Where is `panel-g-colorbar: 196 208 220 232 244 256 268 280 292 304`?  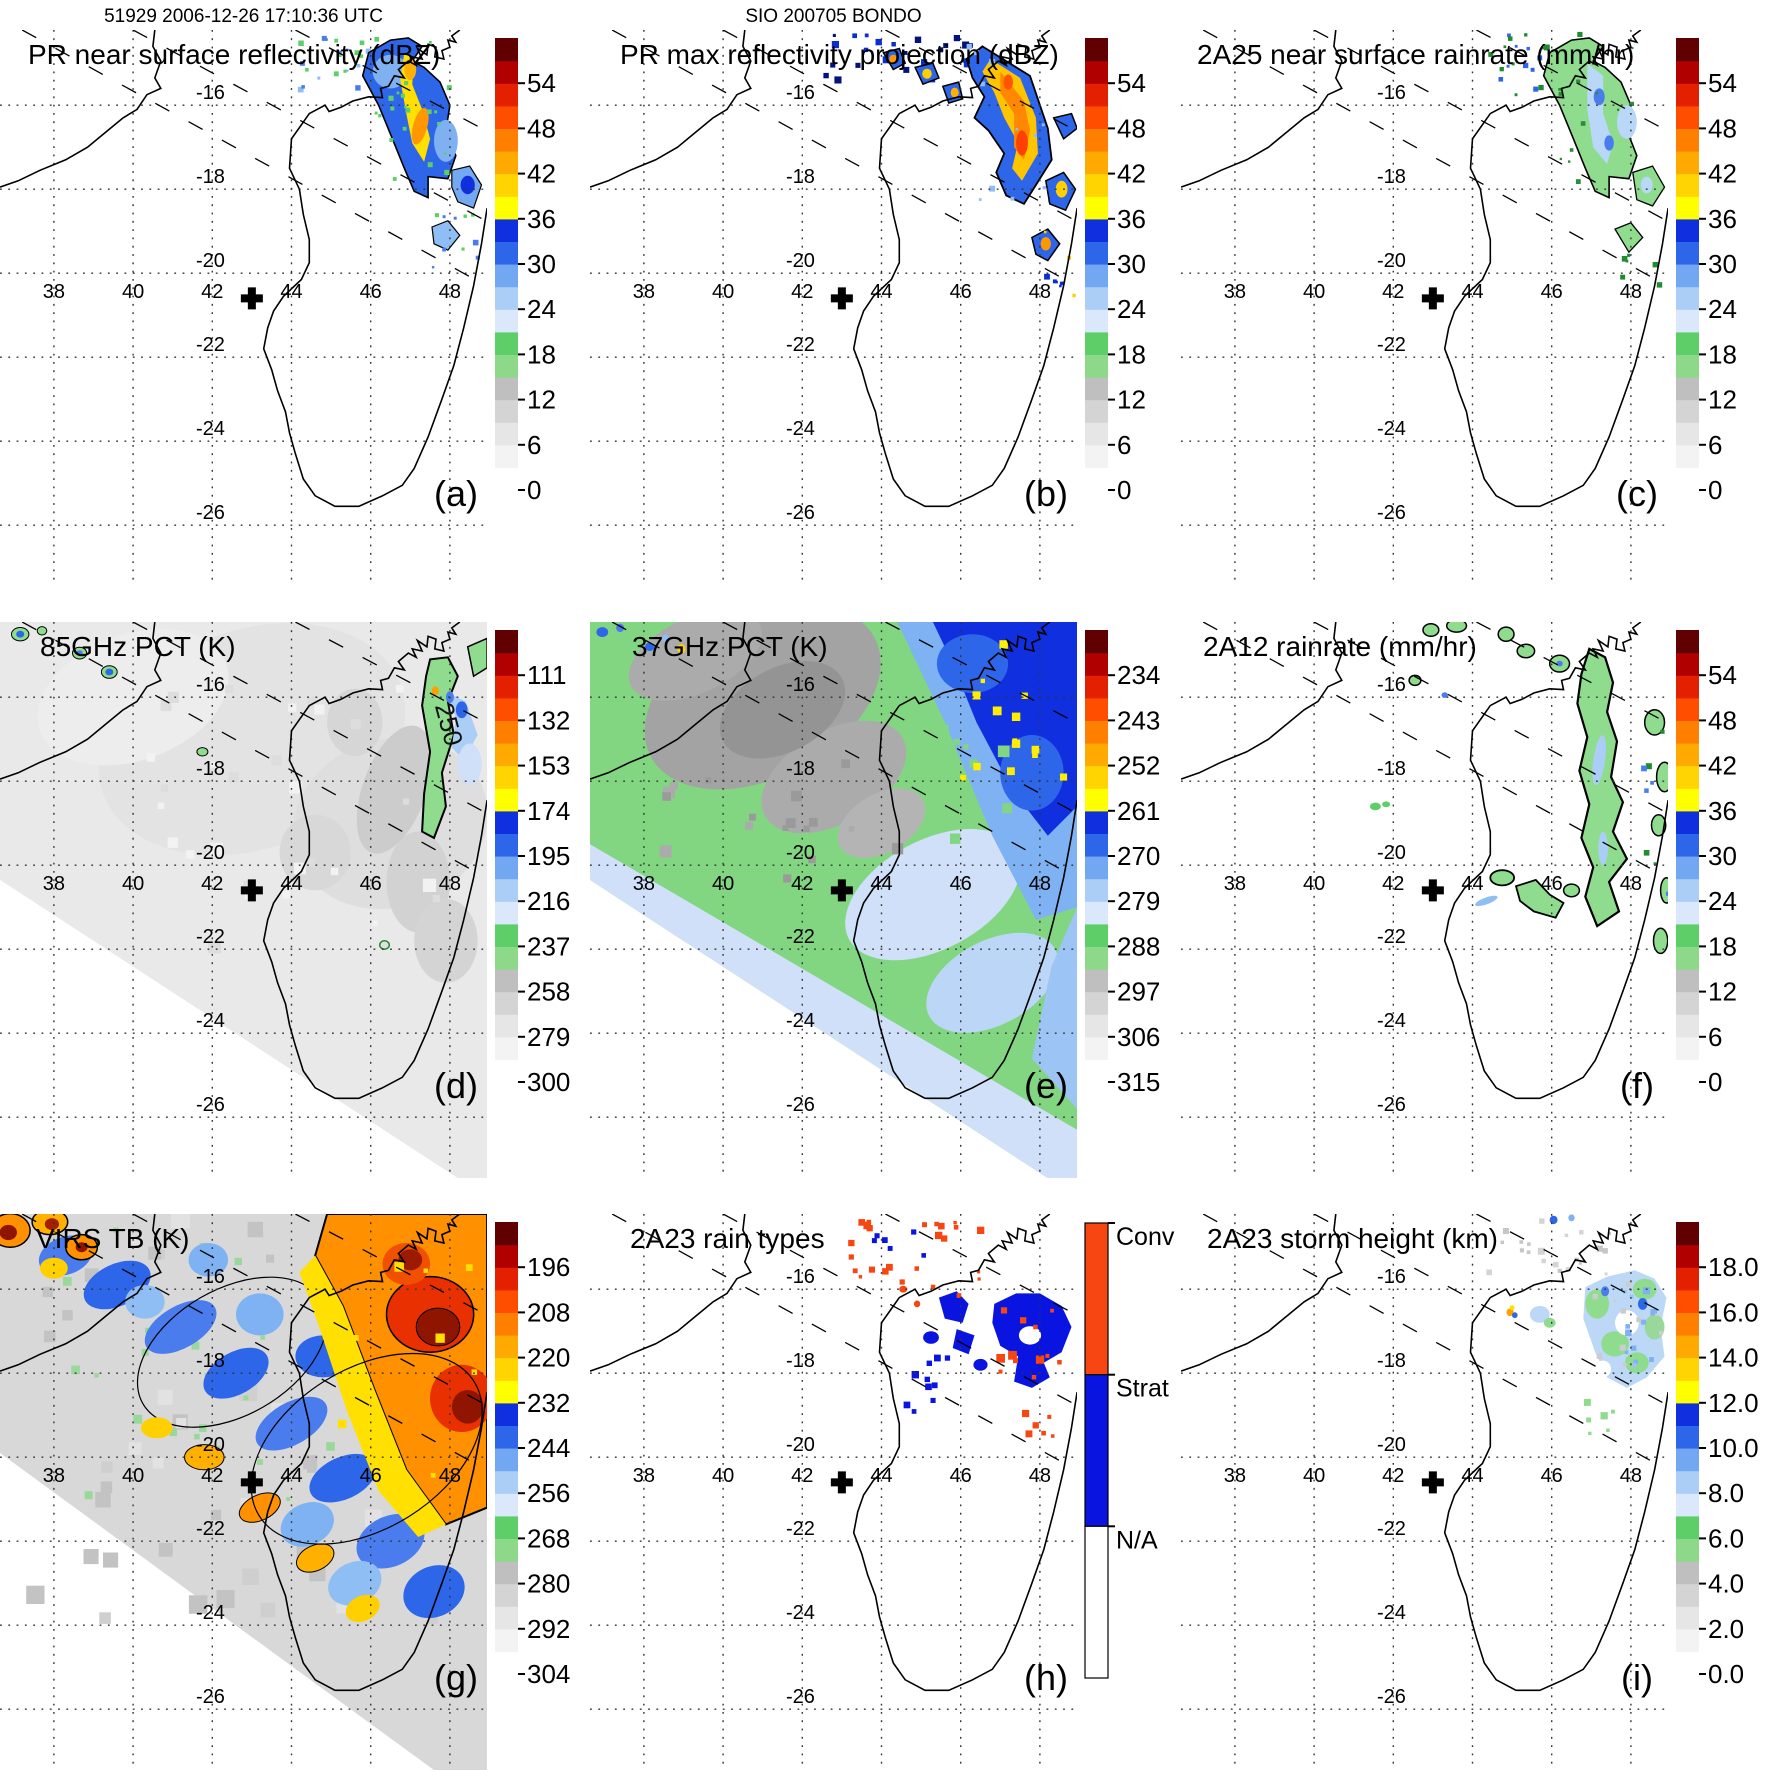
panel-g-colorbar: 196 208 220 232 244 256 268 280 292 304 is located at coordinates (532, 1455).